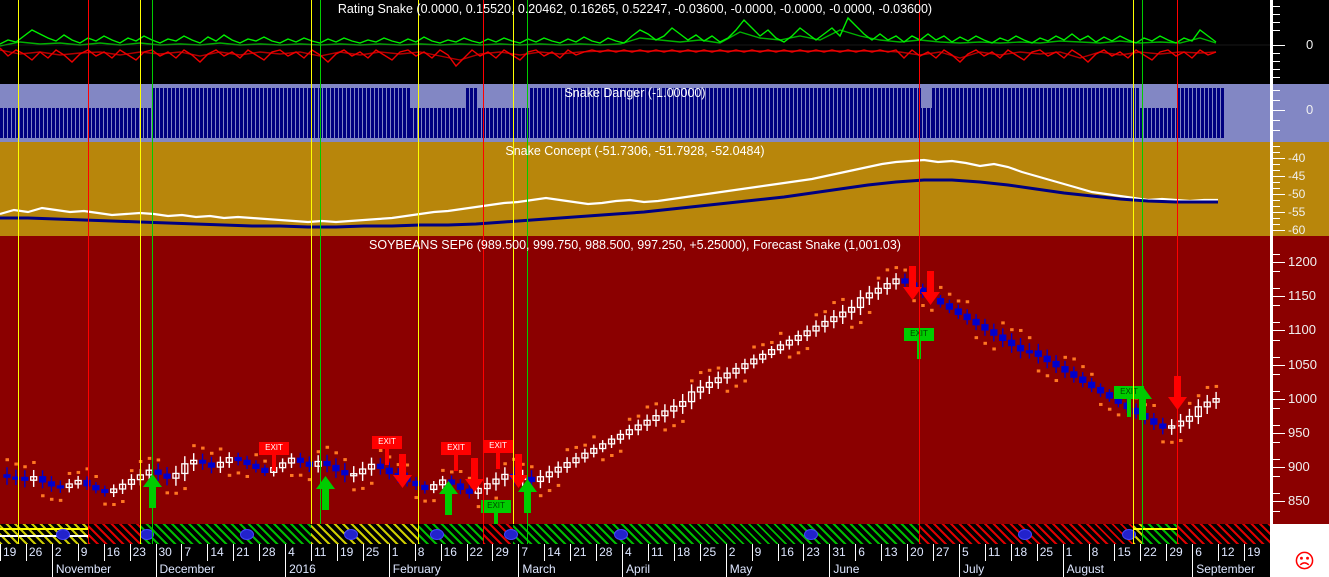  I want to click on date-tick-label: 15, so click(1127, 552).